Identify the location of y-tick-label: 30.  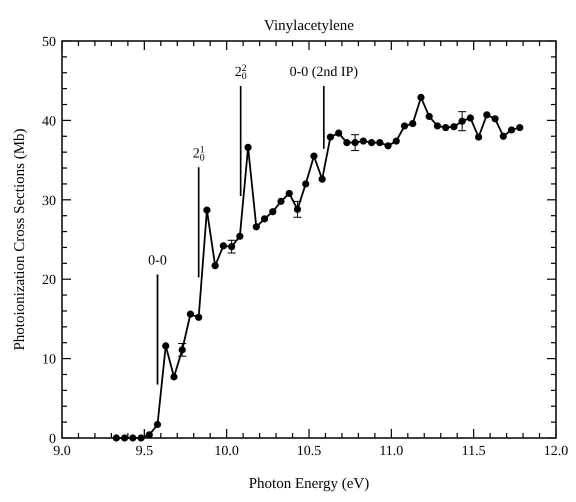
(49, 201).